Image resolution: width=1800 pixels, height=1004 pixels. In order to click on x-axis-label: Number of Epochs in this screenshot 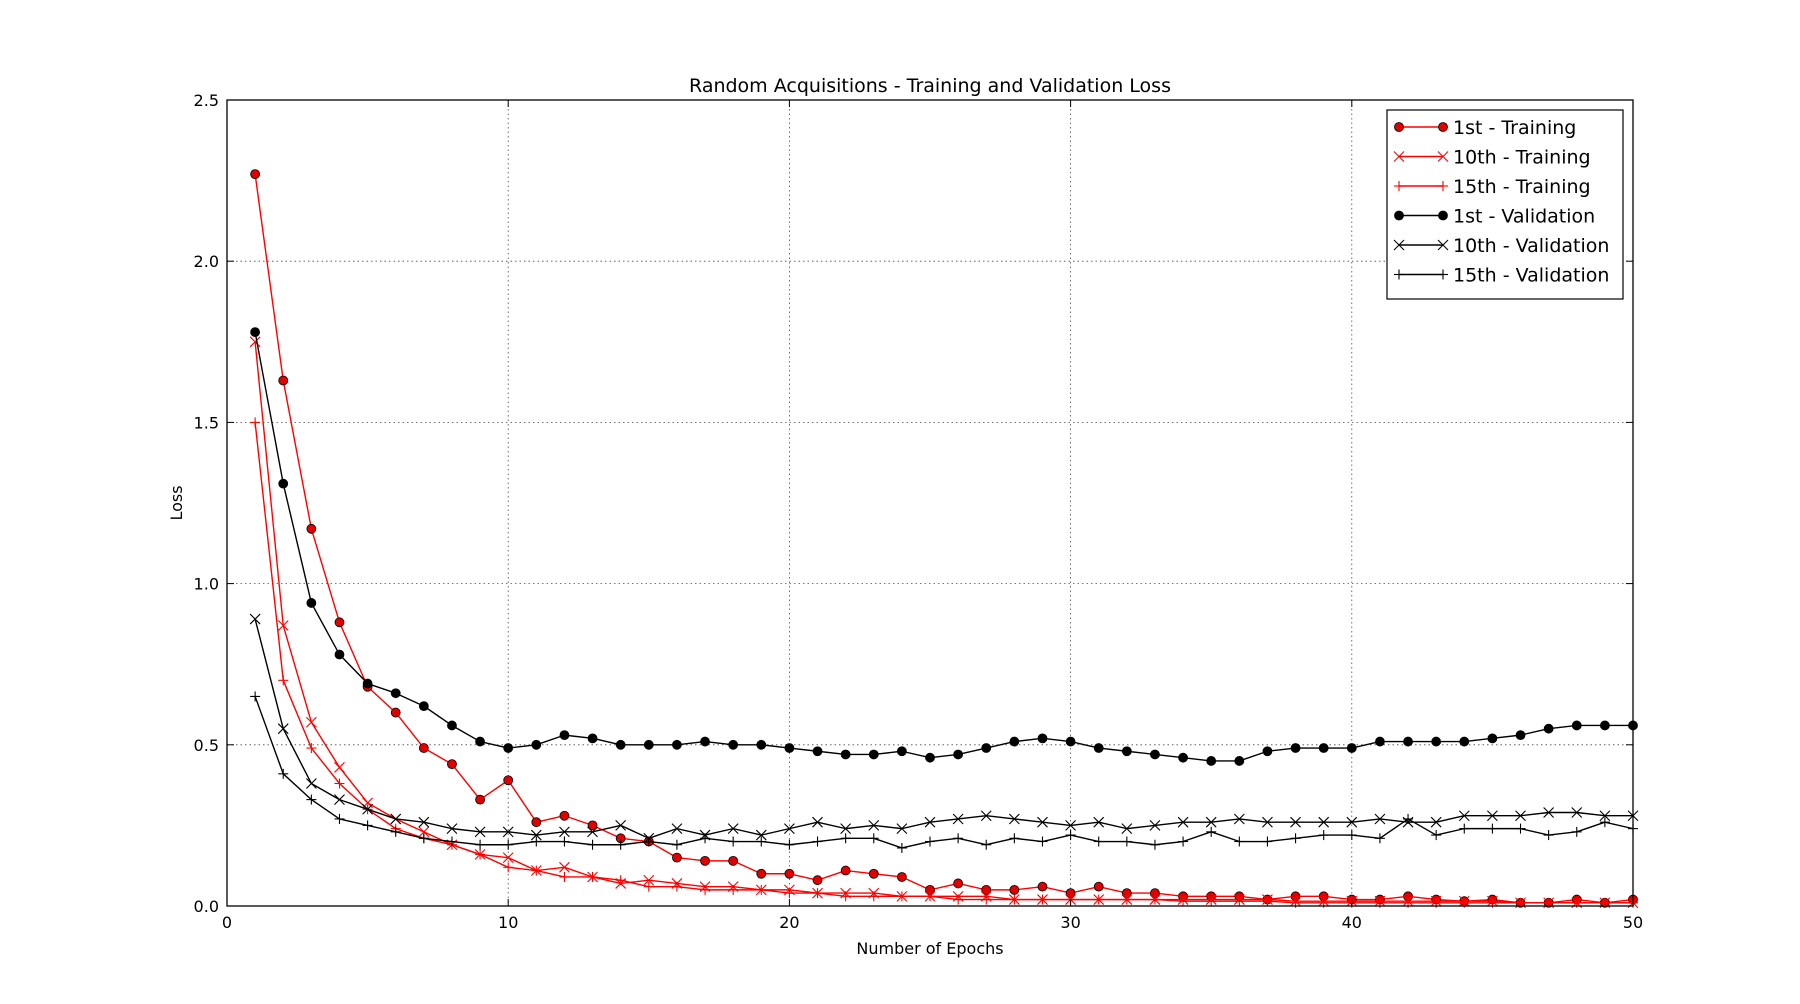, I will do `click(929, 948)`.